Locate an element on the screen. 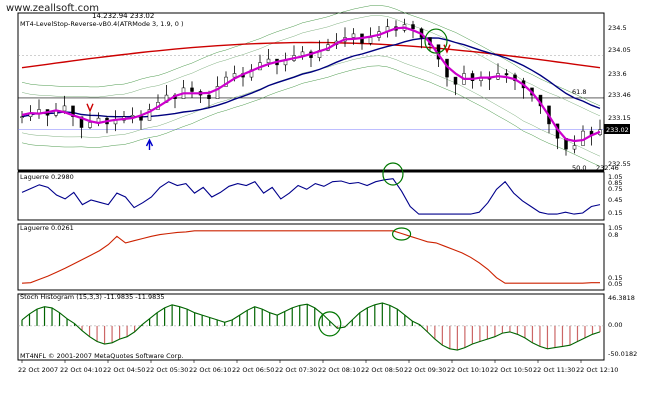 This screenshot has height=414, width=656. lag2-tick-1: 1.05 is located at coordinates (615, 228).